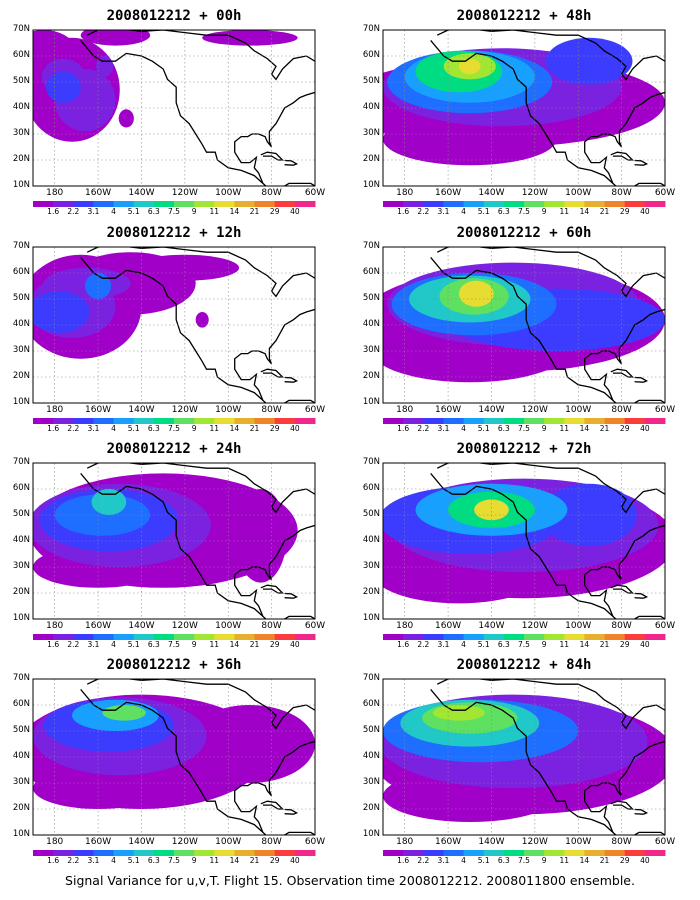 Image resolution: width=700 pixels, height=900 pixels. Describe the element at coordinates (194, 211) in the screenshot. I see `colorbar-label: 9` at that location.